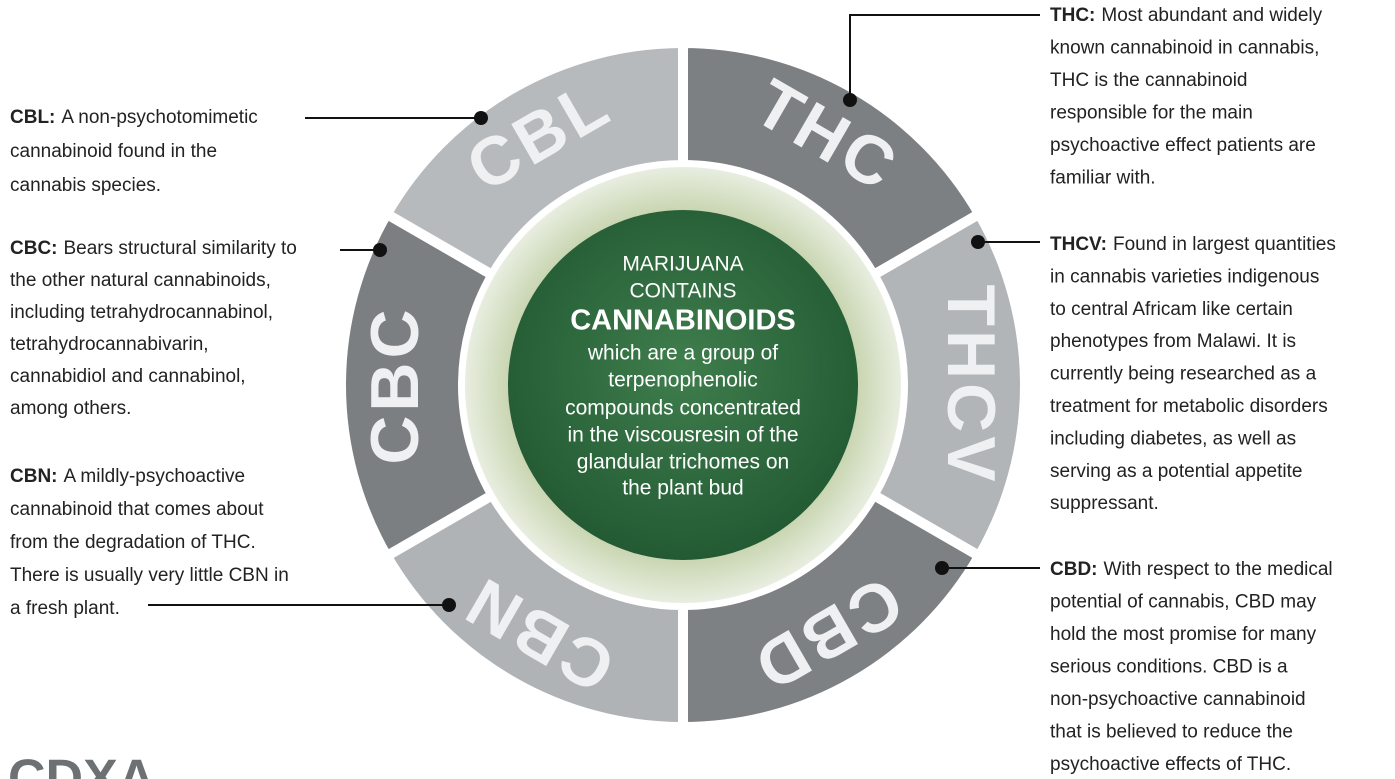 The height and width of the screenshot is (779, 1395). Describe the element at coordinates (109, 344) in the screenshot. I see `description-line: tetrahydrocannabivarin,` at that location.